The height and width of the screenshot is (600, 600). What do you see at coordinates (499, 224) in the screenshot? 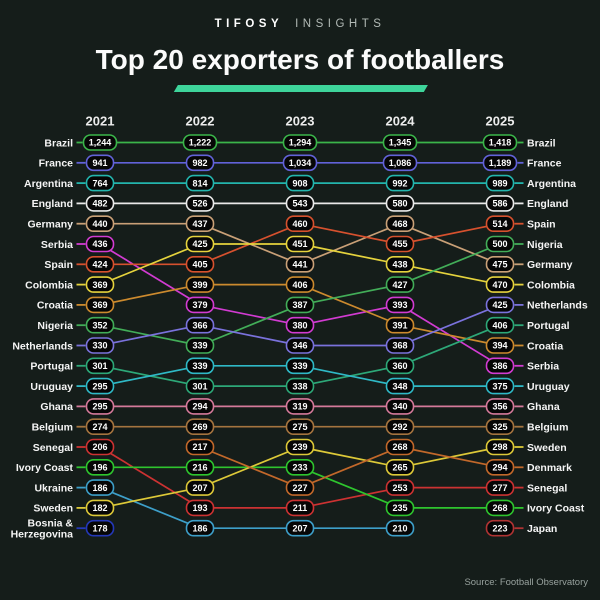
I see `value-label: 514` at bounding box center [499, 224].